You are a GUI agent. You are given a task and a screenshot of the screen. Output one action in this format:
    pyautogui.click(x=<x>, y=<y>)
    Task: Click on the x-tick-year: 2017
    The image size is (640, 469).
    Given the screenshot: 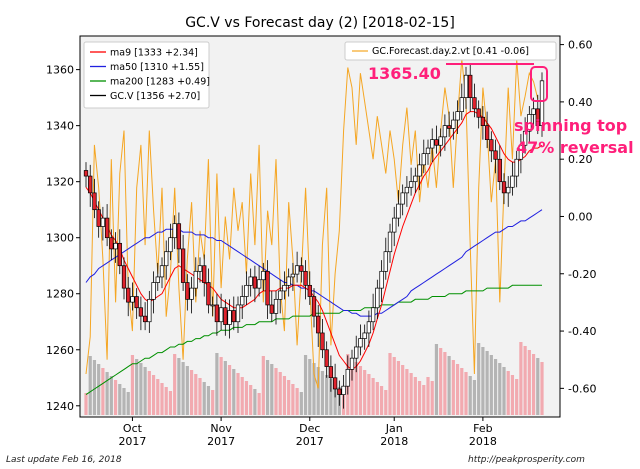 What is the action you would take?
    pyautogui.click(x=221, y=441)
    